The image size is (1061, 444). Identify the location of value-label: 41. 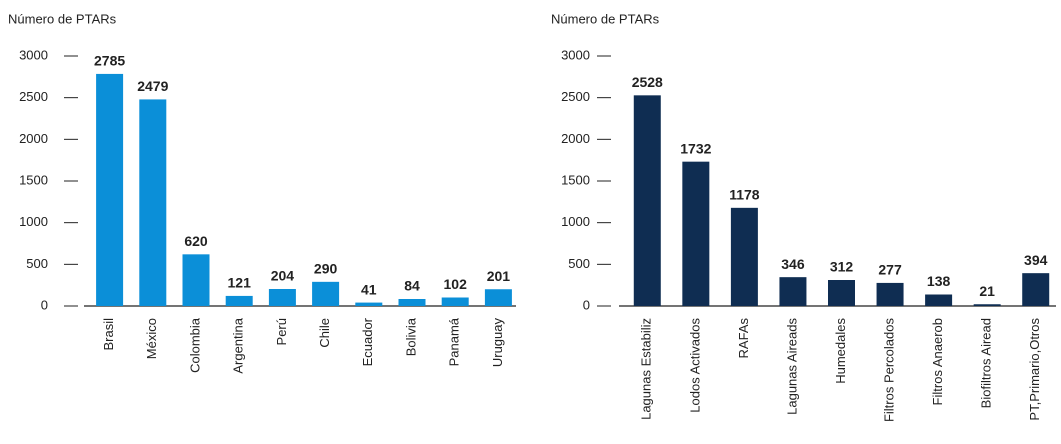
(369, 289).